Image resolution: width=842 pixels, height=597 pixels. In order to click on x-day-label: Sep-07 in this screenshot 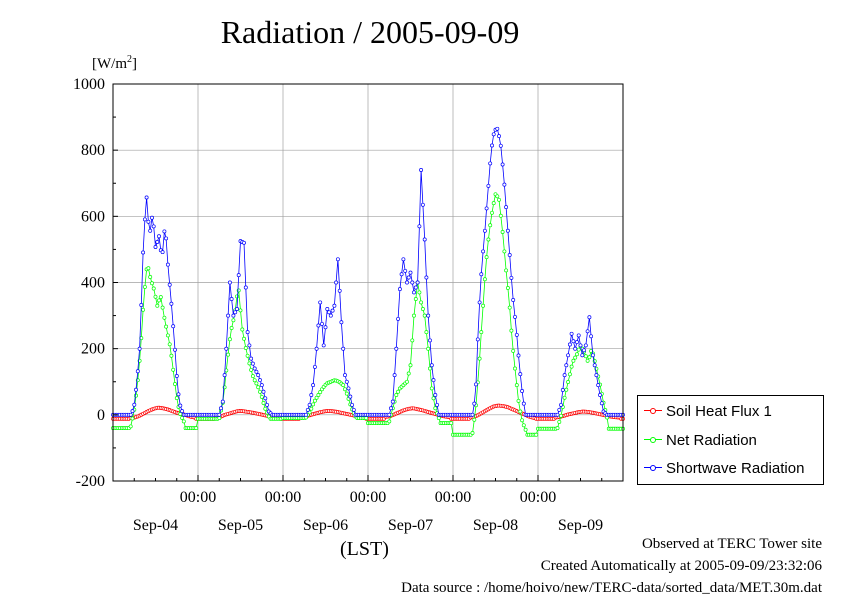, I will do `click(410, 525)`.